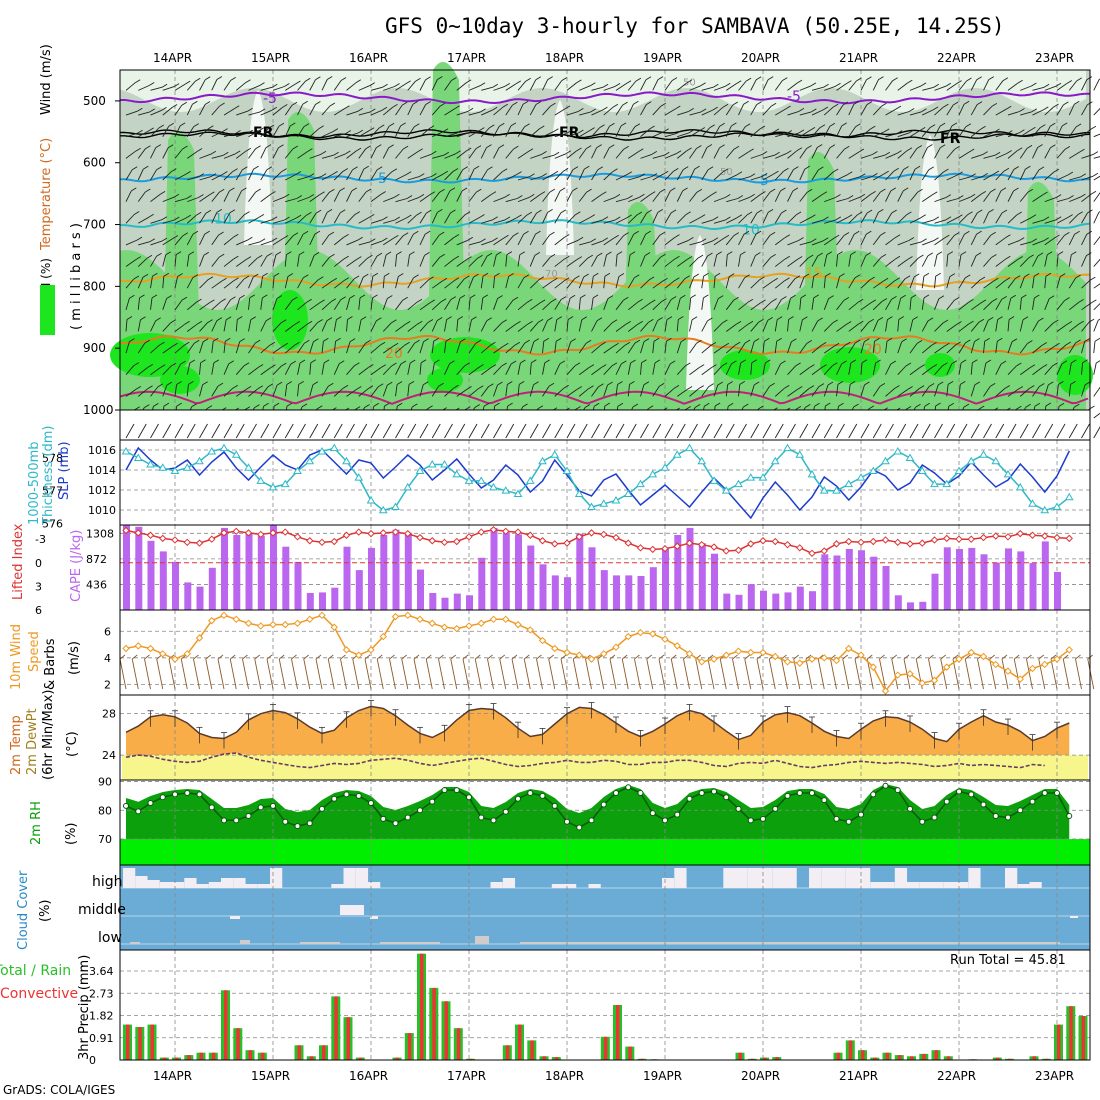 Image resolution: width=1100 pixels, height=1100 pixels. Describe the element at coordinates (560, 177) in the screenshot. I see `rh-dry-gap` at that location.